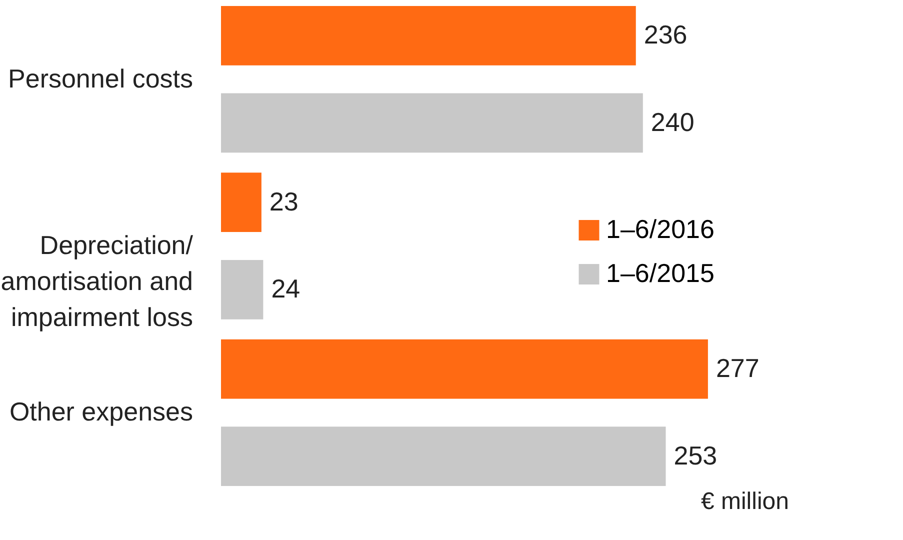  I want to click on data-label: 253, so click(696, 455).